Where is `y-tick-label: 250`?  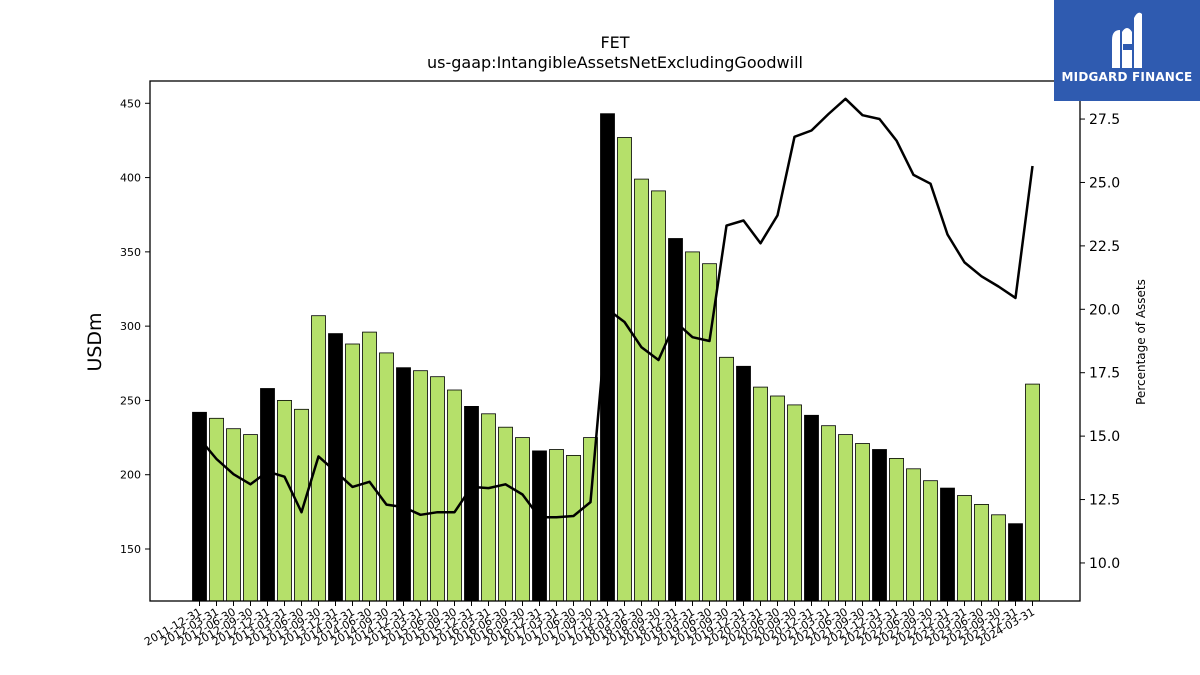 y-tick-label: 250 is located at coordinates (130, 400).